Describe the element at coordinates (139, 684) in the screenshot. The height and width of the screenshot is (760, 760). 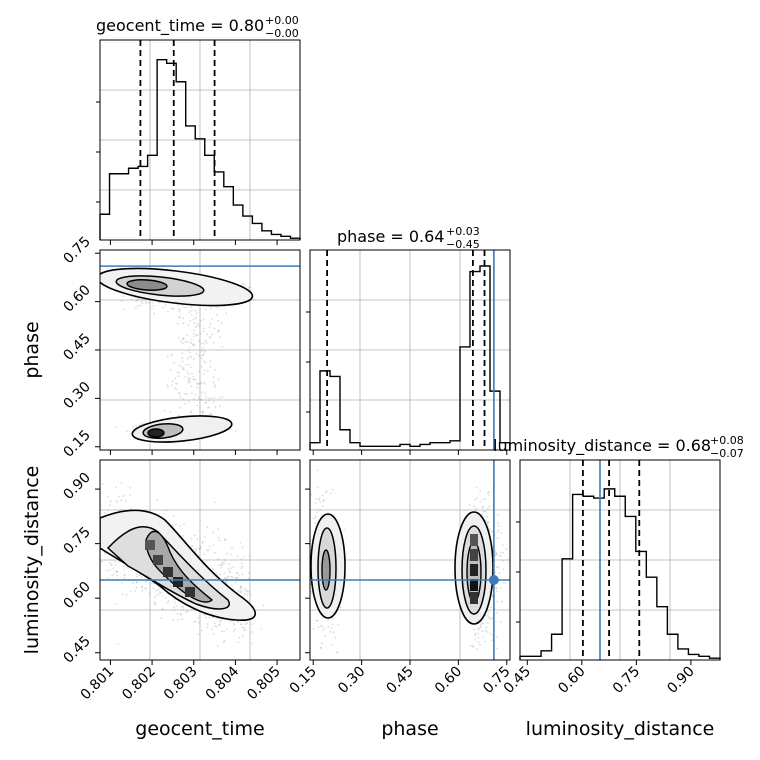
I see `x-tick-label: 0.802` at that location.